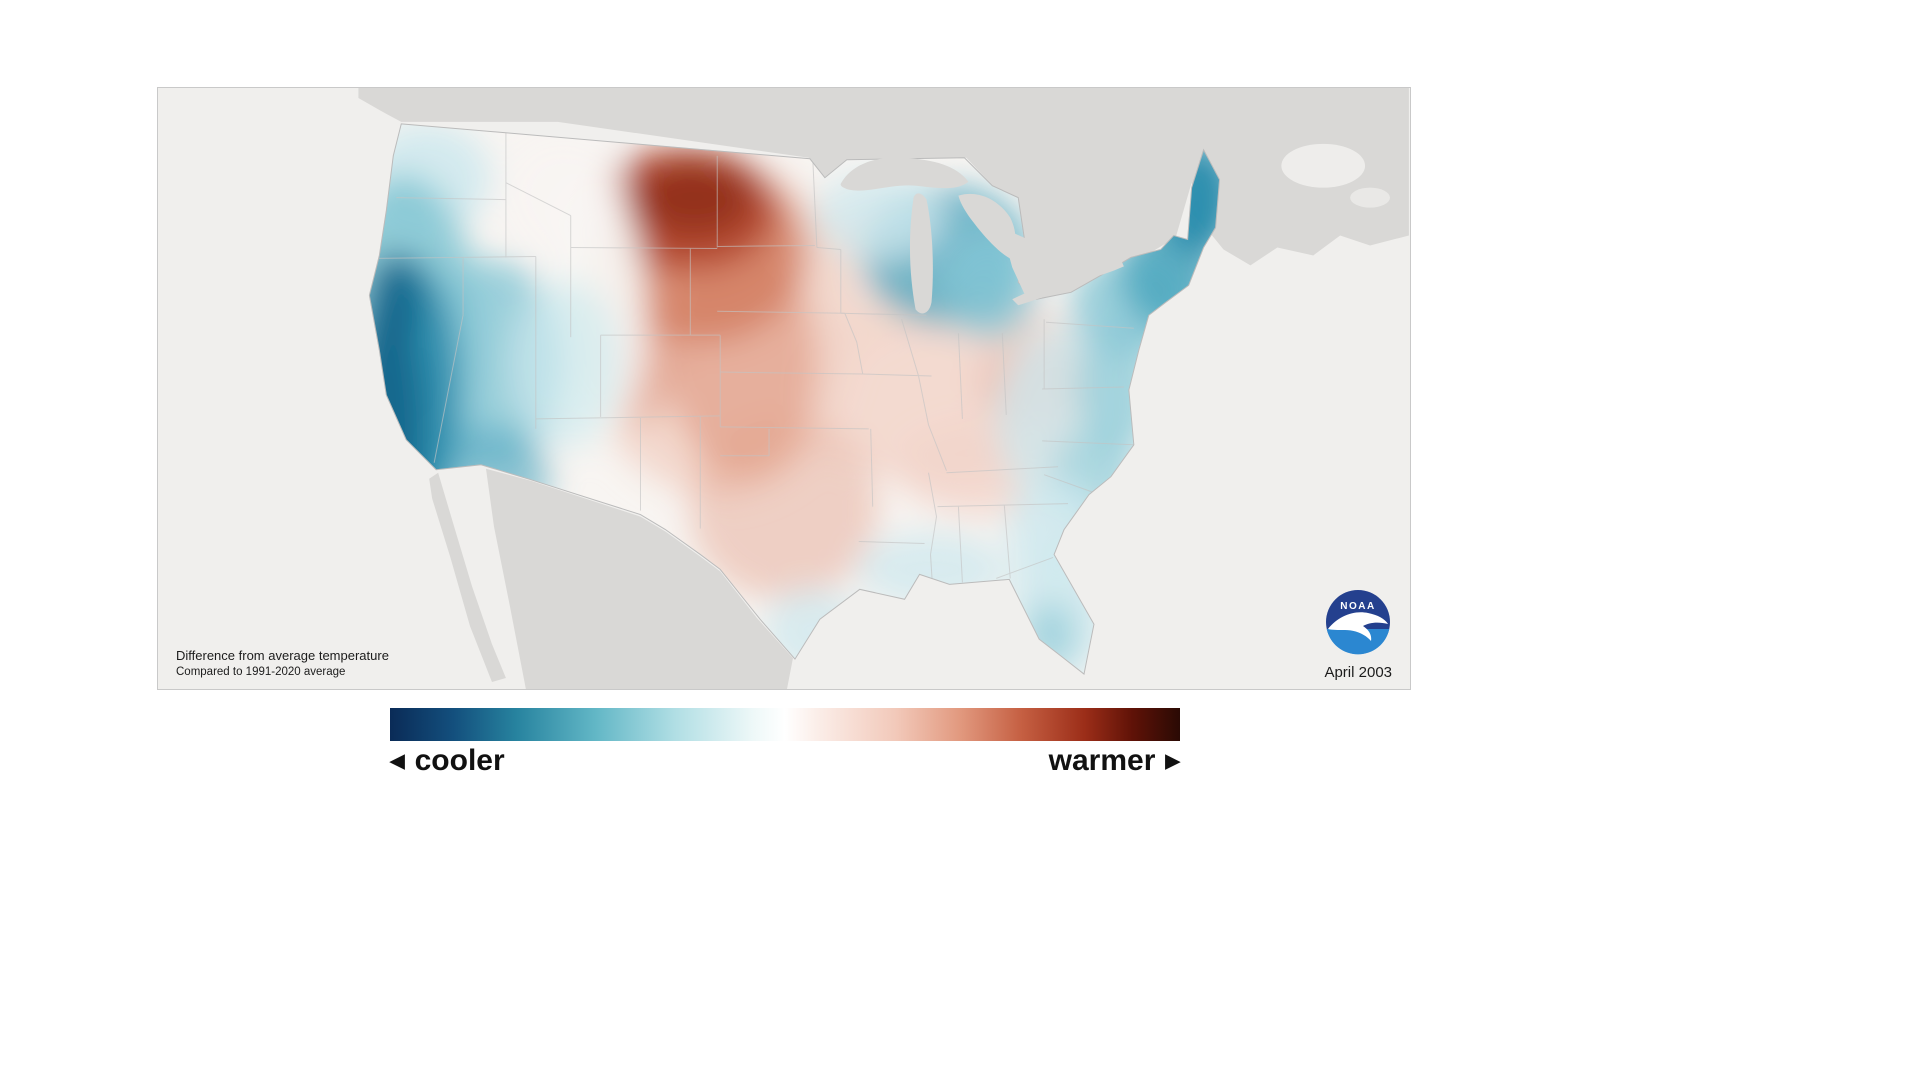 The image size is (1920, 1080). Describe the element at coordinates (467, 577) in the screenshot. I see `baja-peninsula` at that location.